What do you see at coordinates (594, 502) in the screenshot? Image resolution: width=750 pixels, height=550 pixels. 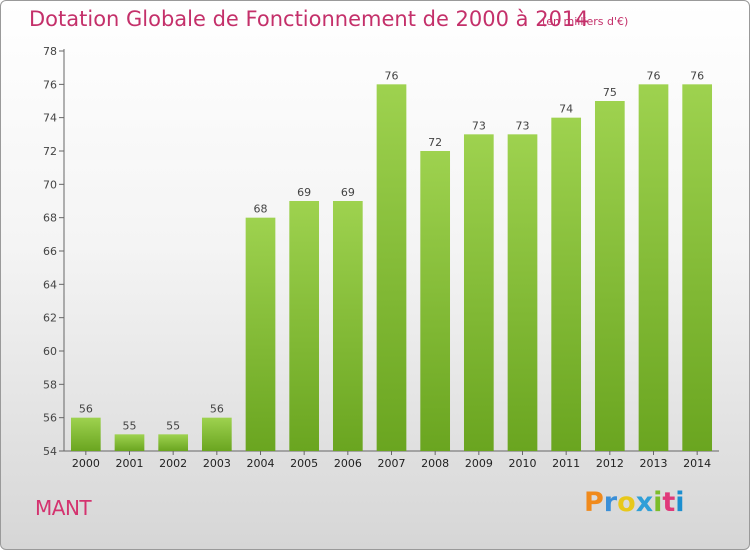 I see `logo-letter: P` at bounding box center [594, 502].